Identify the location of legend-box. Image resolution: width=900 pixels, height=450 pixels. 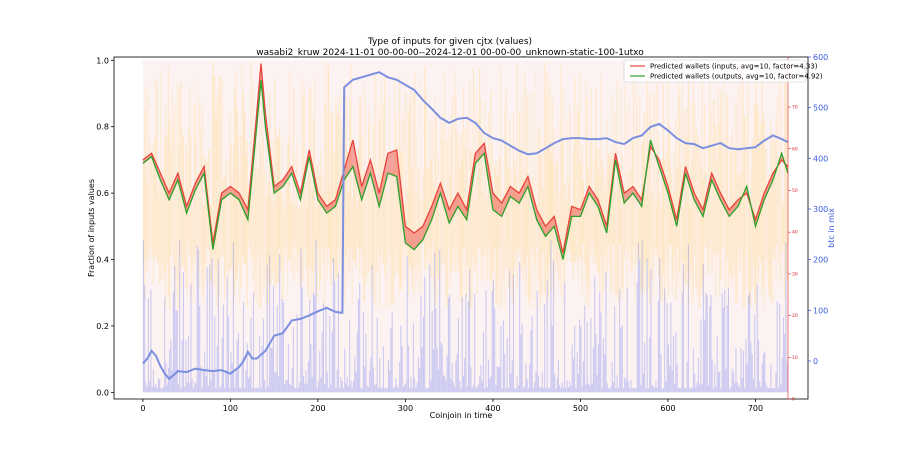
(715, 71).